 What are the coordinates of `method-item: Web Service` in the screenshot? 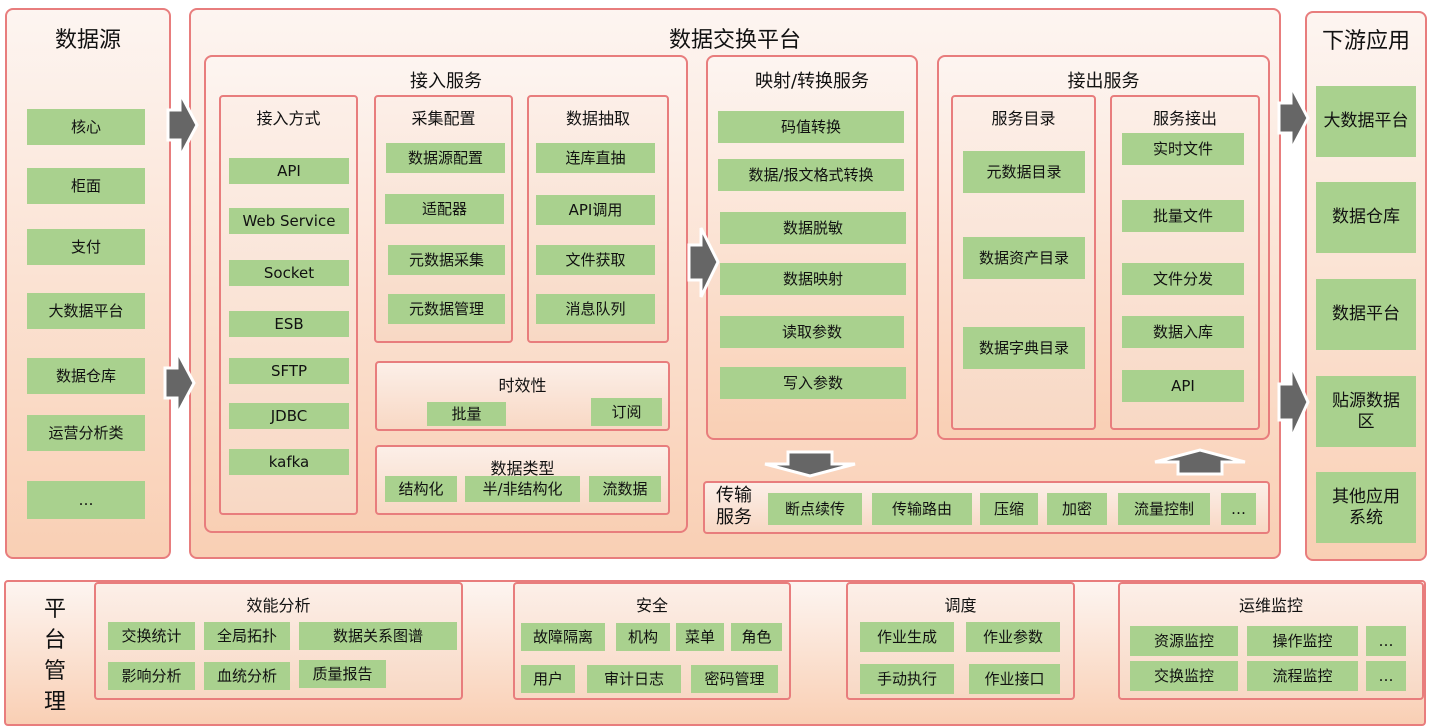 It's located at (289, 221).